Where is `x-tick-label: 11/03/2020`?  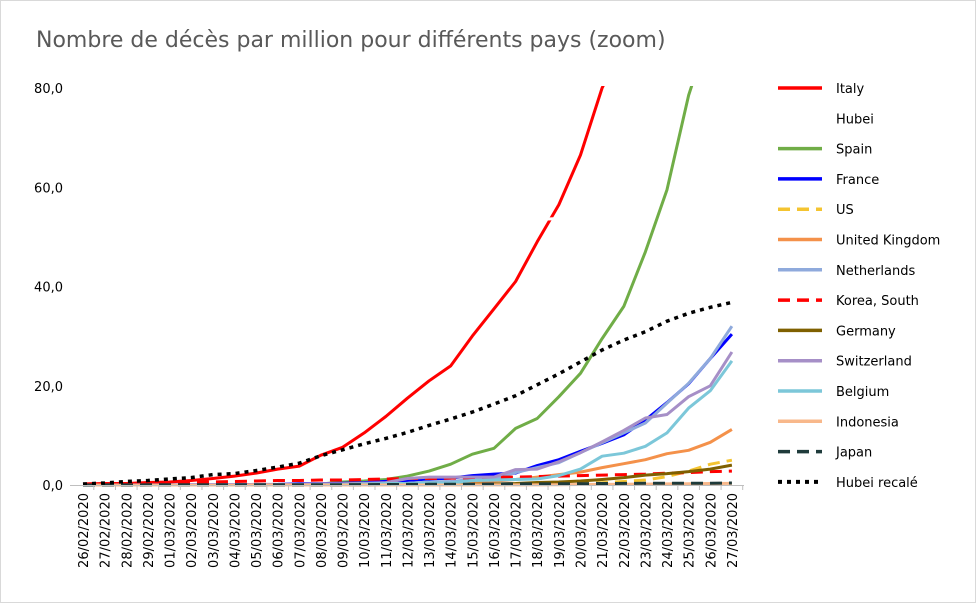 x-tick-label: 11/03/2020 is located at coordinates (387, 530).